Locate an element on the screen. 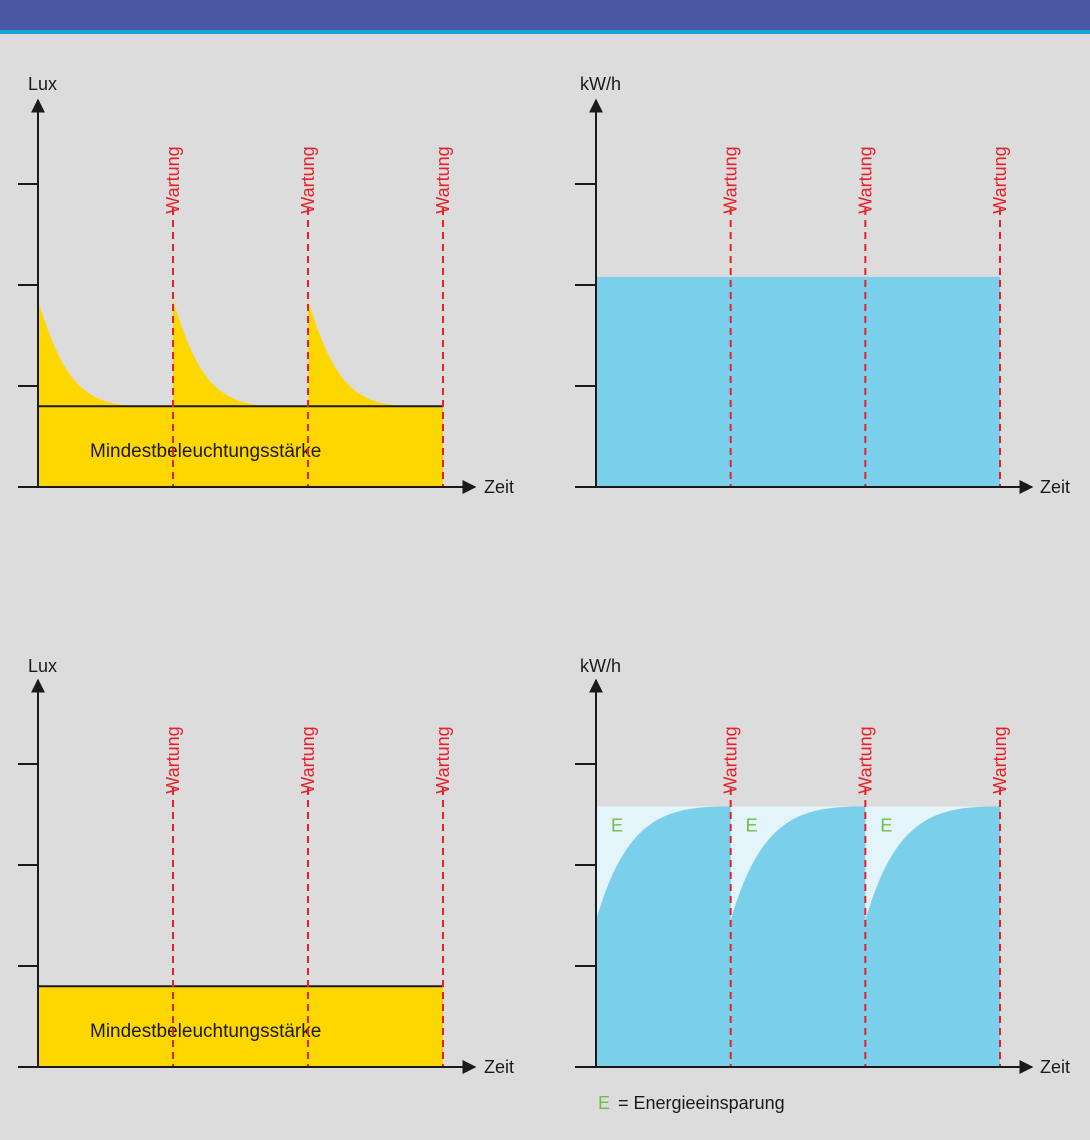 The image size is (1090, 1140). legend-text: = Energieeinsparung is located at coordinates (701, 1103).